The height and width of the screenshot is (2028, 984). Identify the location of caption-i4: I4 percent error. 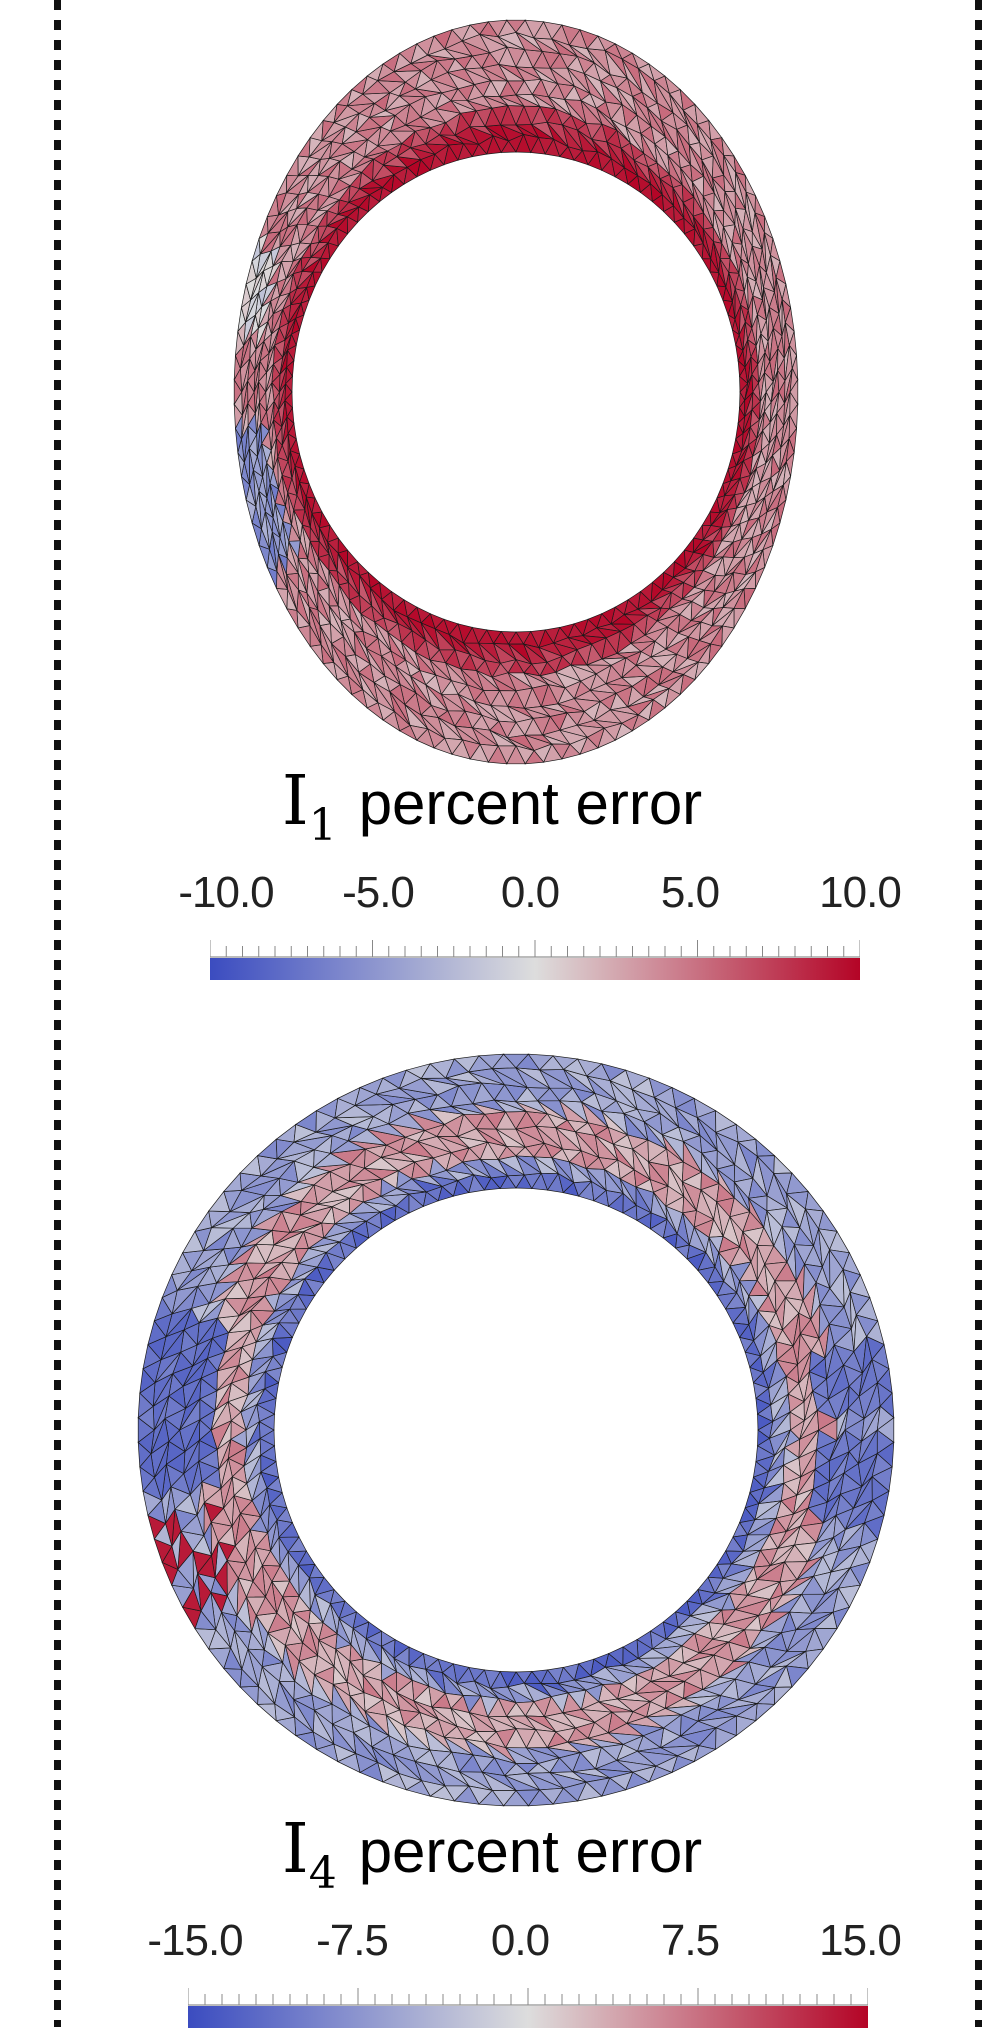
(492, 1854).